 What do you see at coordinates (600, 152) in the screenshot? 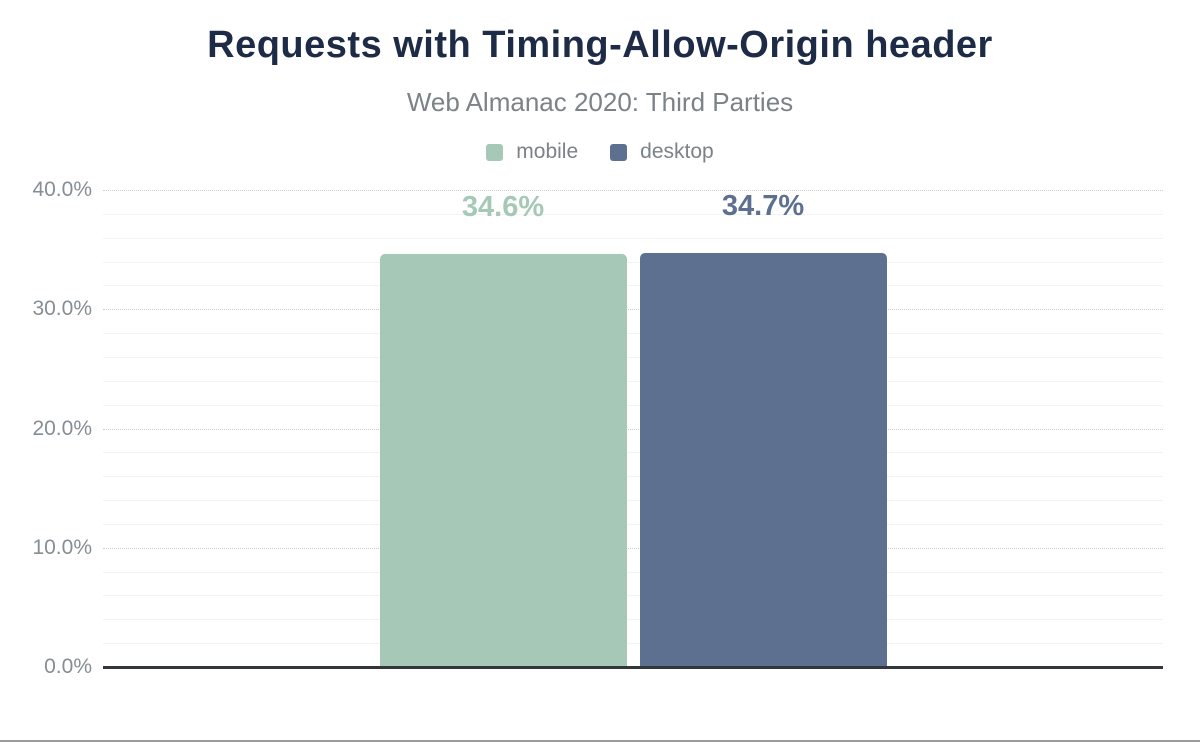
I see `legend: mobile desktop` at bounding box center [600, 152].